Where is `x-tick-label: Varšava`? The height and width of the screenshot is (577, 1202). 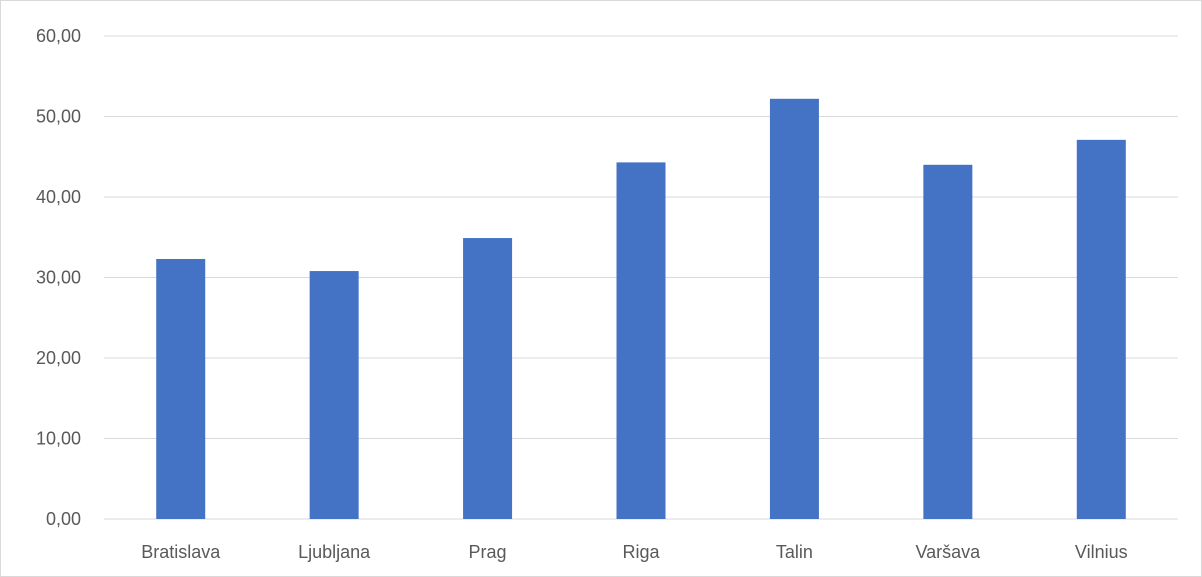 x-tick-label: Varšava is located at coordinates (949, 552).